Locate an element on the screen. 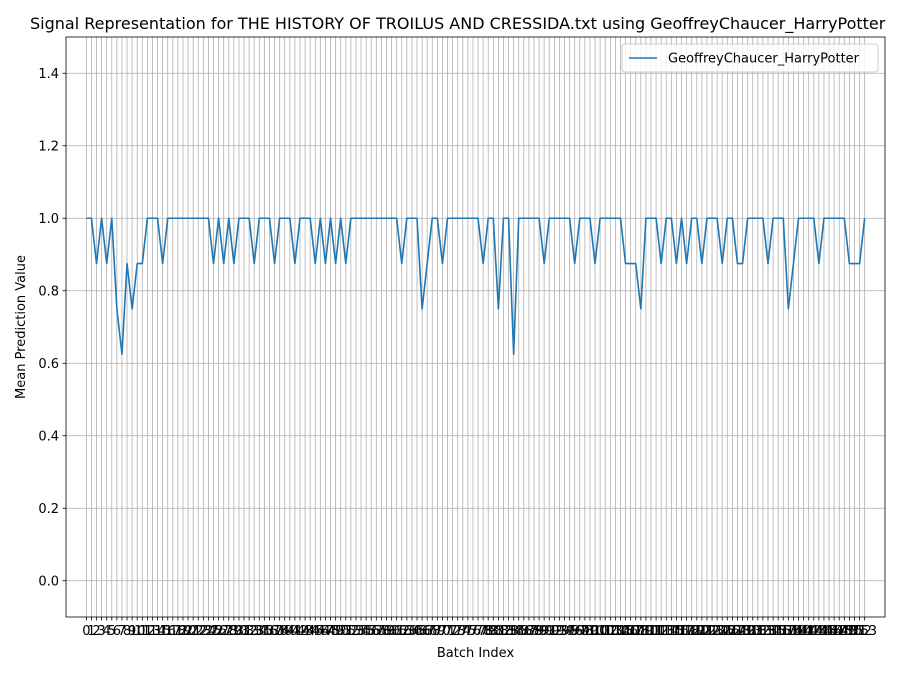 This screenshot has width=900, height=675. x-tick-label: 29 is located at coordinates (234, 631).